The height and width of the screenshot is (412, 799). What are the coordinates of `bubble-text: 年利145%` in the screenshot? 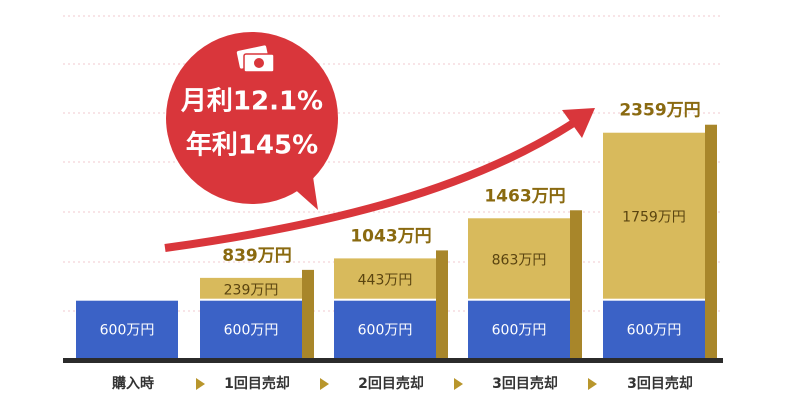 It's located at (252, 145).